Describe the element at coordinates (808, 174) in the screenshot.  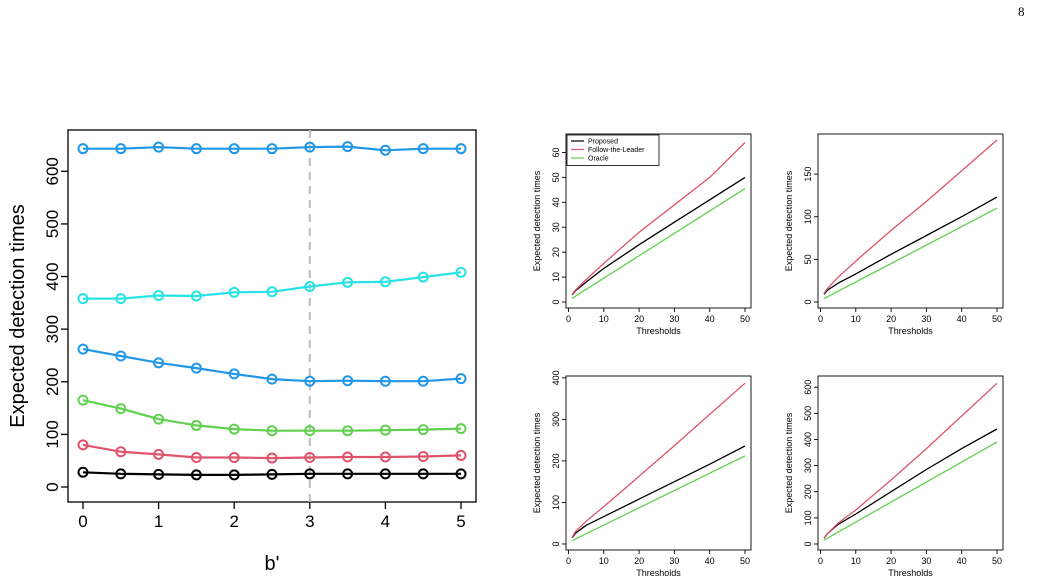
I see `y-tick-label: 150` at that location.